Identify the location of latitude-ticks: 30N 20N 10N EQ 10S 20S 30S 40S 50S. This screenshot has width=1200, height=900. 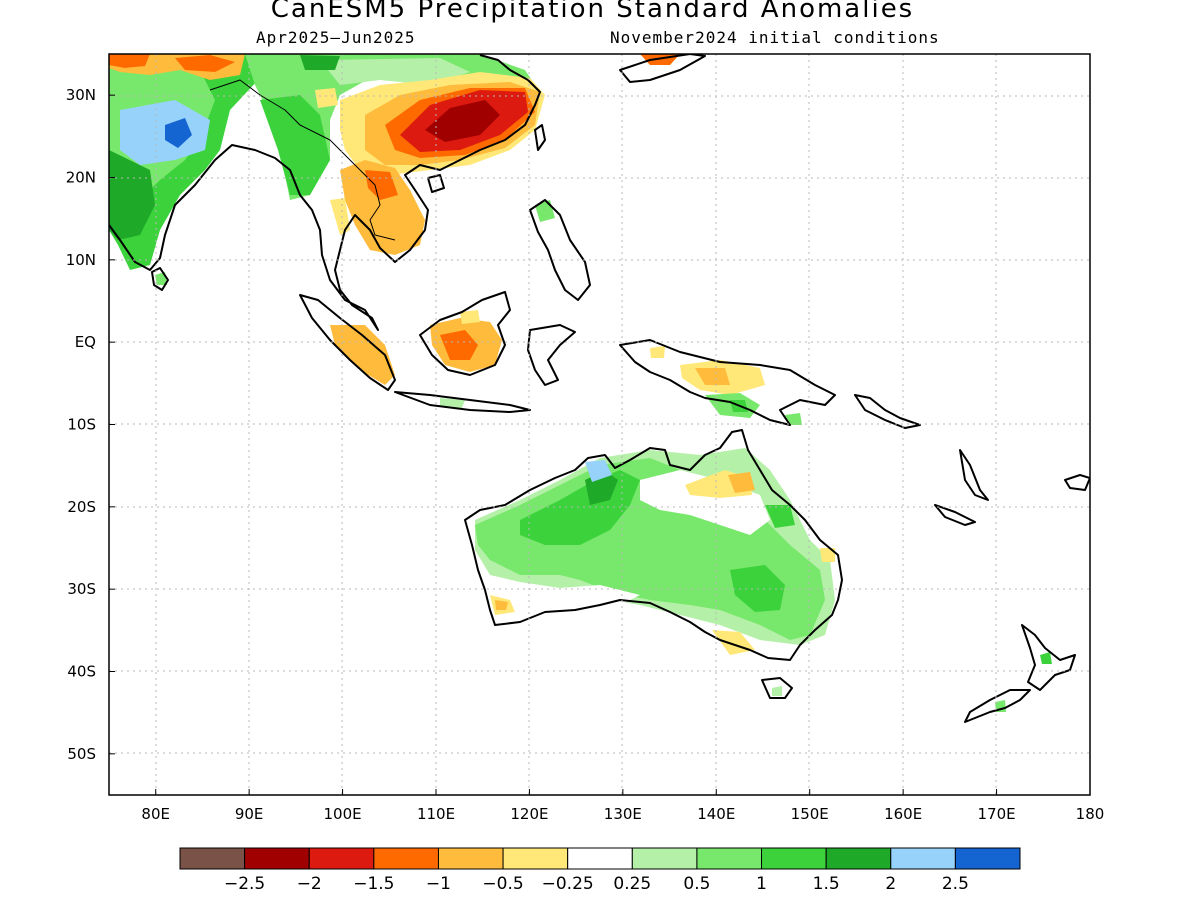
(90, 424).